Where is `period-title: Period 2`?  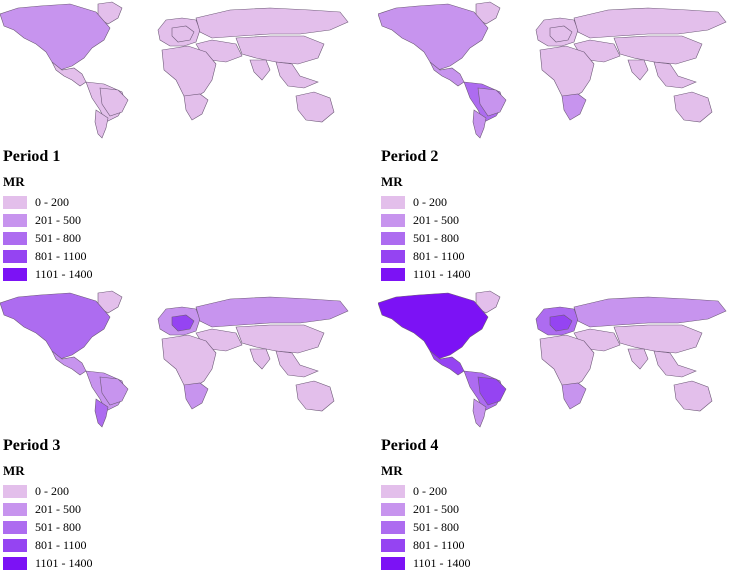 period-title: Period 2 is located at coordinates (410, 156).